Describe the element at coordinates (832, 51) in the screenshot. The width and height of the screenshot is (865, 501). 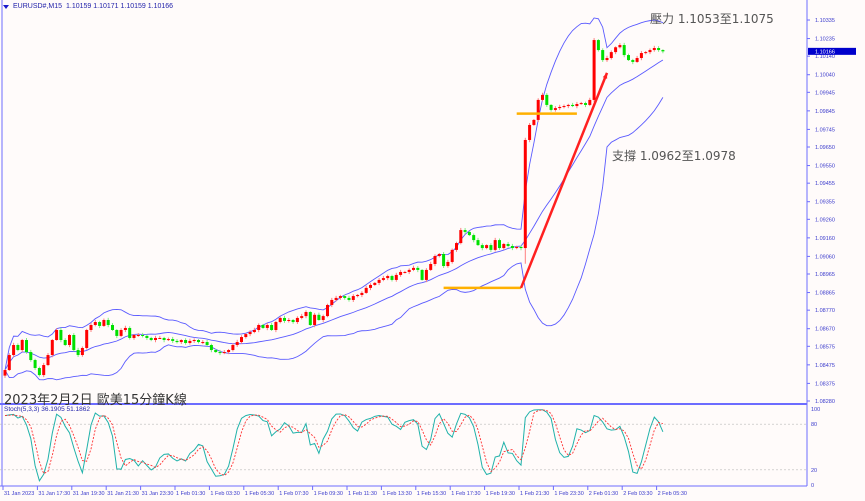
I see `current-price-box` at that location.